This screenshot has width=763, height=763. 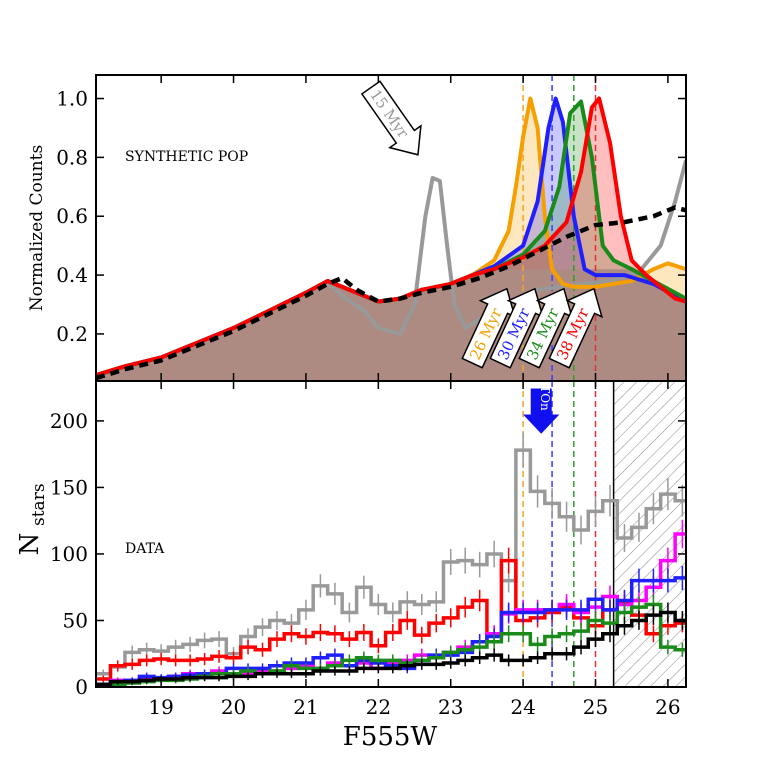 I want to click on bottom-xtick-label-7: 26, so click(x=667, y=707).